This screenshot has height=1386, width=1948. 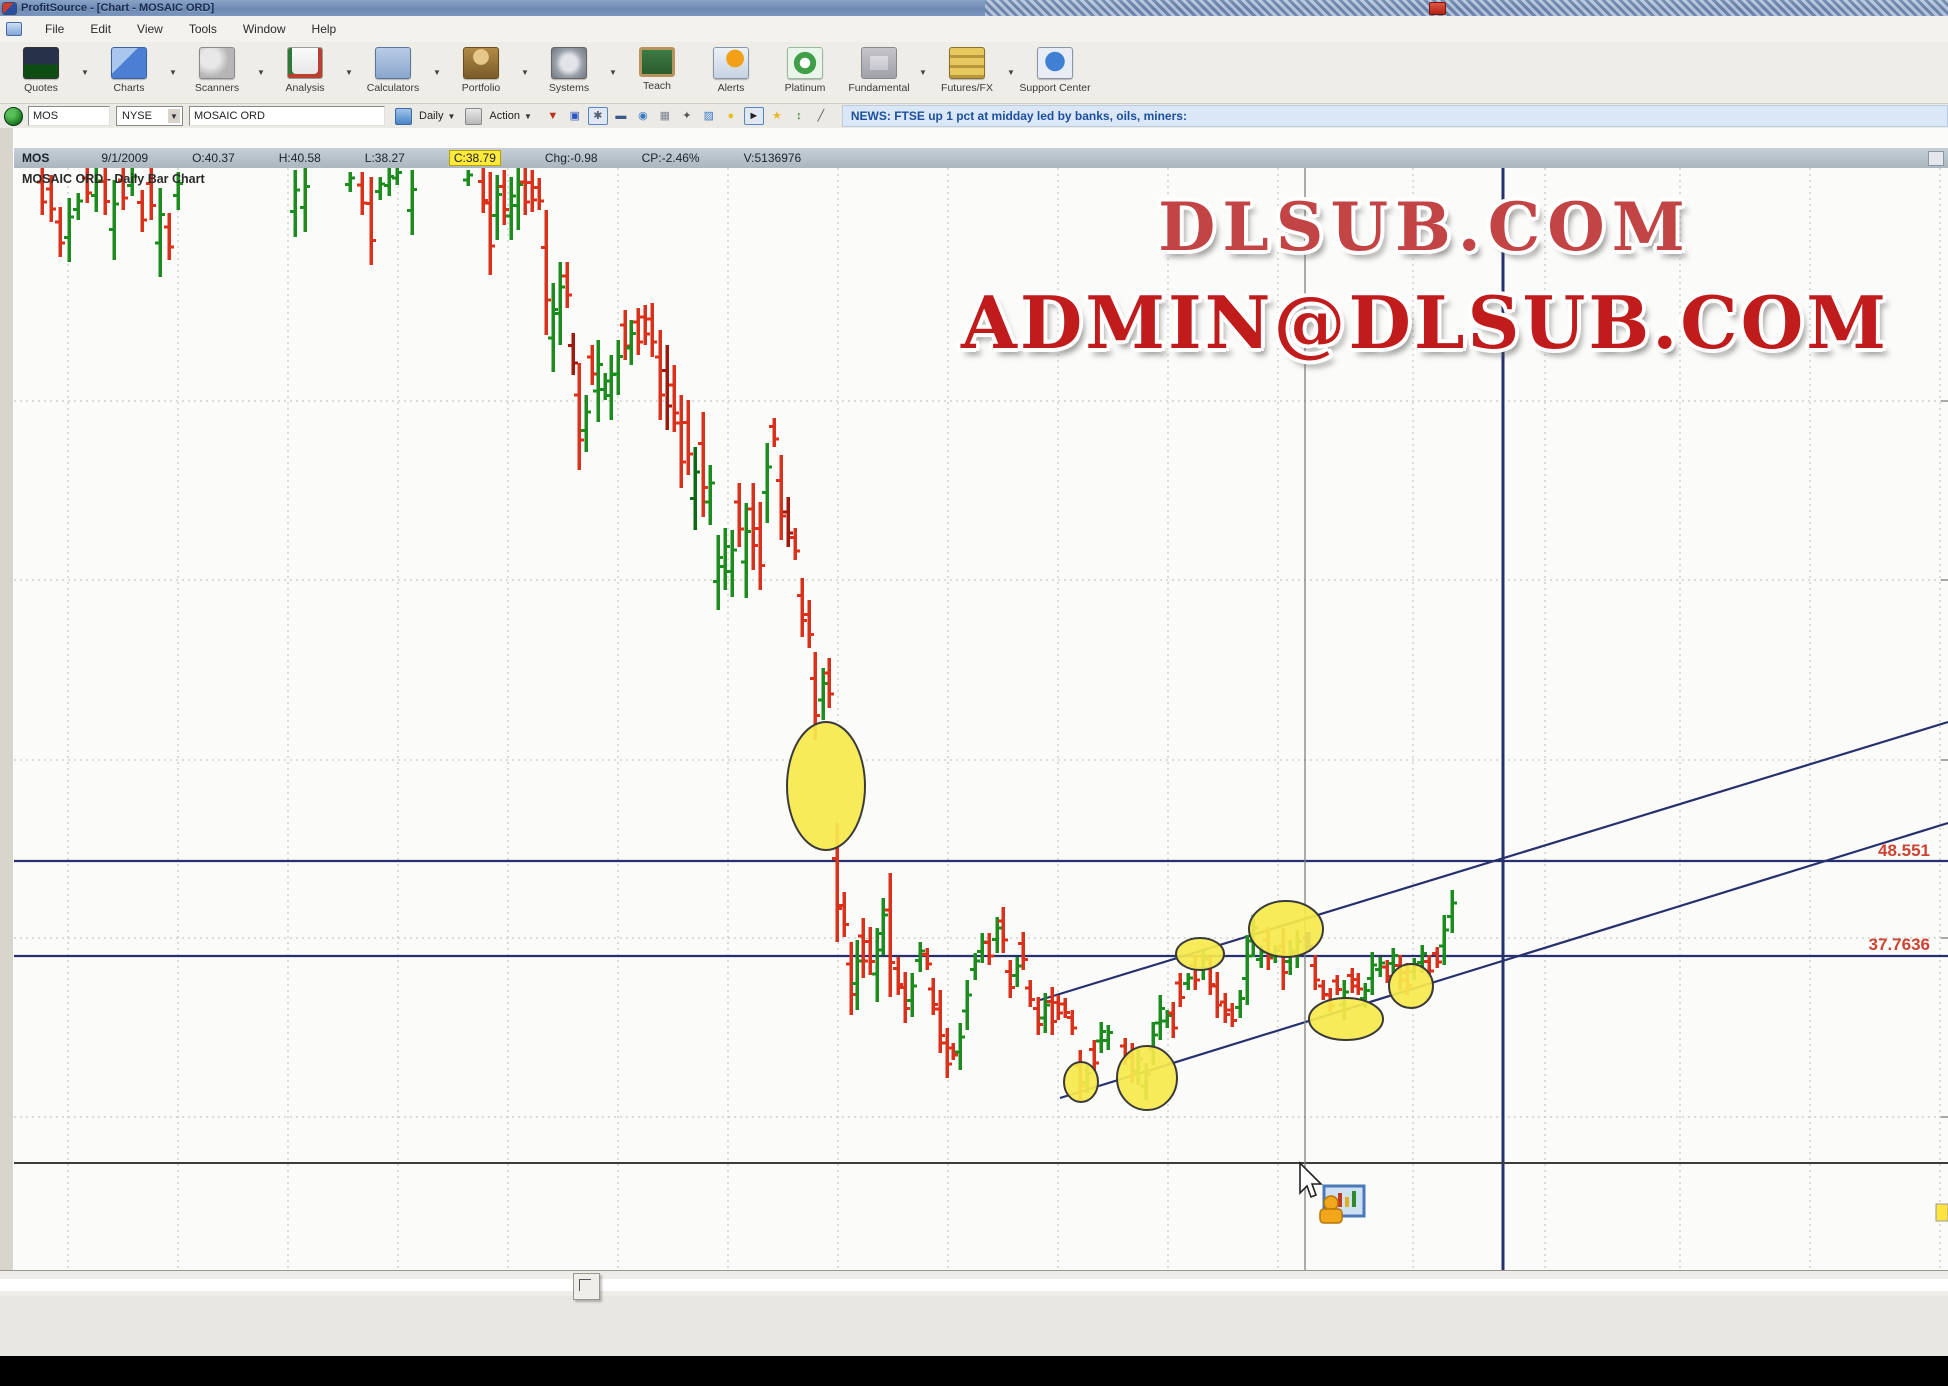 I want to click on alerts-icon, so click(x=731, y=63).